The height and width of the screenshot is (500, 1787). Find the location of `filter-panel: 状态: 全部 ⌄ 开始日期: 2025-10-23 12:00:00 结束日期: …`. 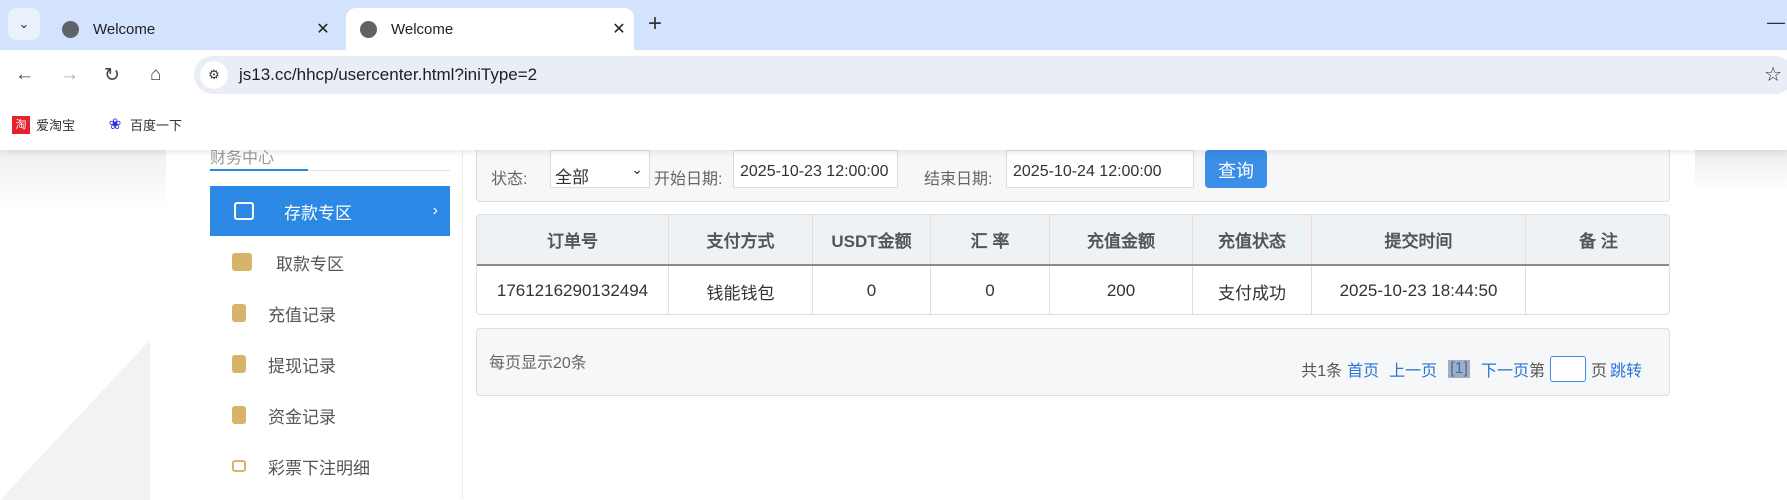

filter-panel: 状态: 全部 ⌄ 开始日期: 2025-10-23 12:00:00 结束日期: … is located at coordinates (1073, 171).